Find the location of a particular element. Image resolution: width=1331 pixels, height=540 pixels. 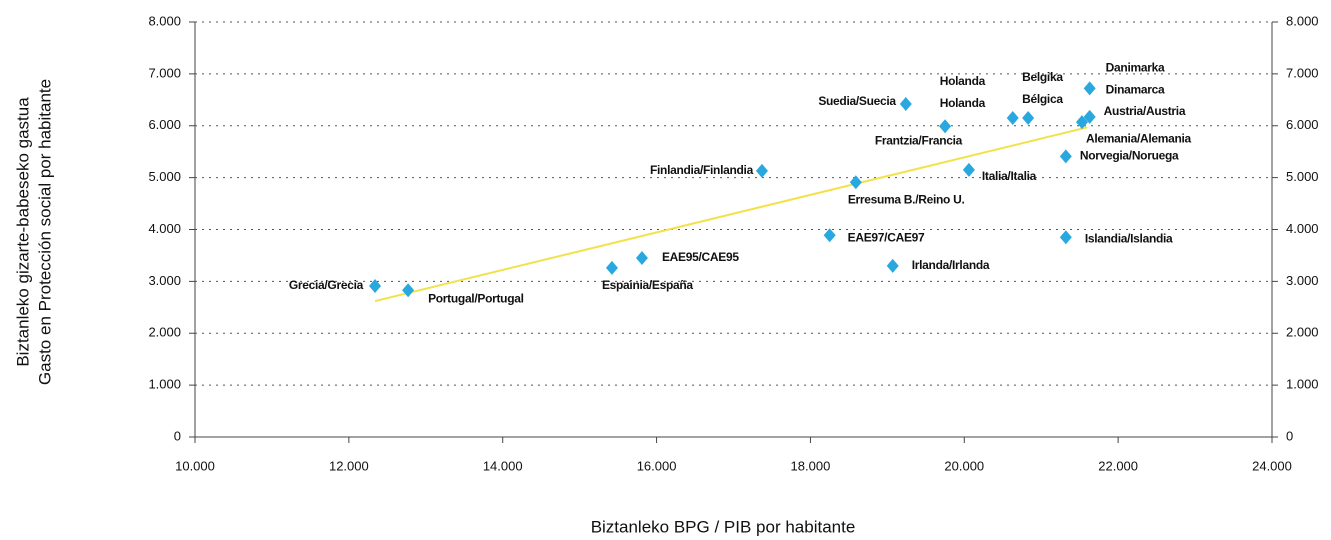

point-label: Italia/Italia is located at coordinates (1009, 176).